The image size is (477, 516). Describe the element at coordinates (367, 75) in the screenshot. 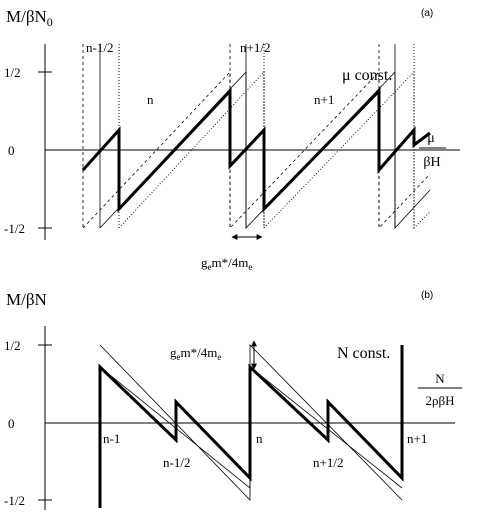

I see `panel-a-condition: μ const.` at that location.